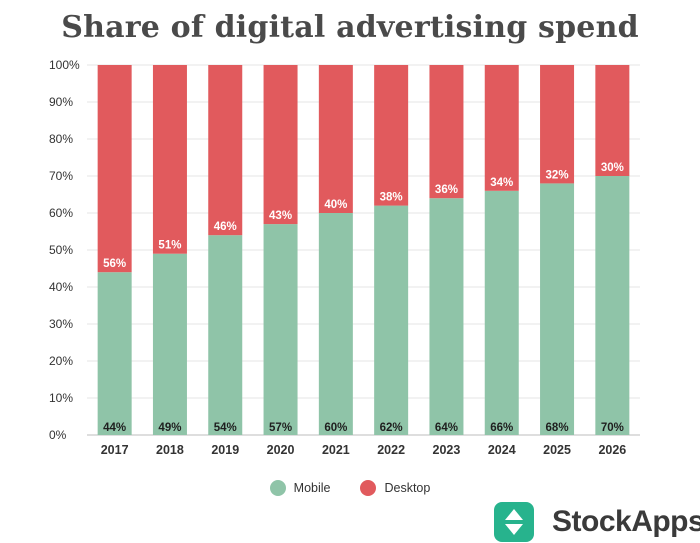 The height and width of the screenshot is (543, 700). Describe the element at coordinates (61, 176) in the screenshot. I see `y-tick-label: 70%` at that location.